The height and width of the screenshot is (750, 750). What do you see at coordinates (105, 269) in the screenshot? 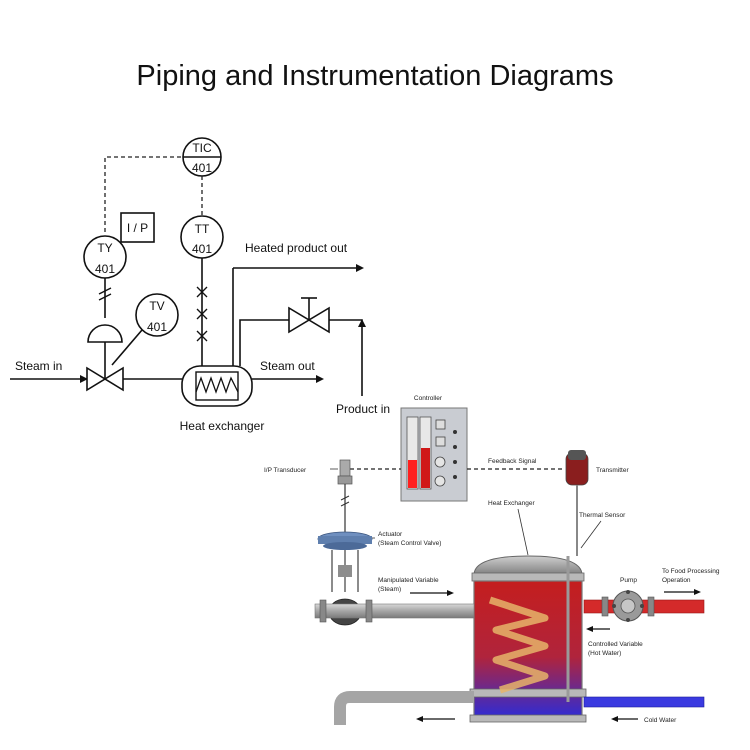
I see `ty-number: 401` at bounding box center [105, 269].